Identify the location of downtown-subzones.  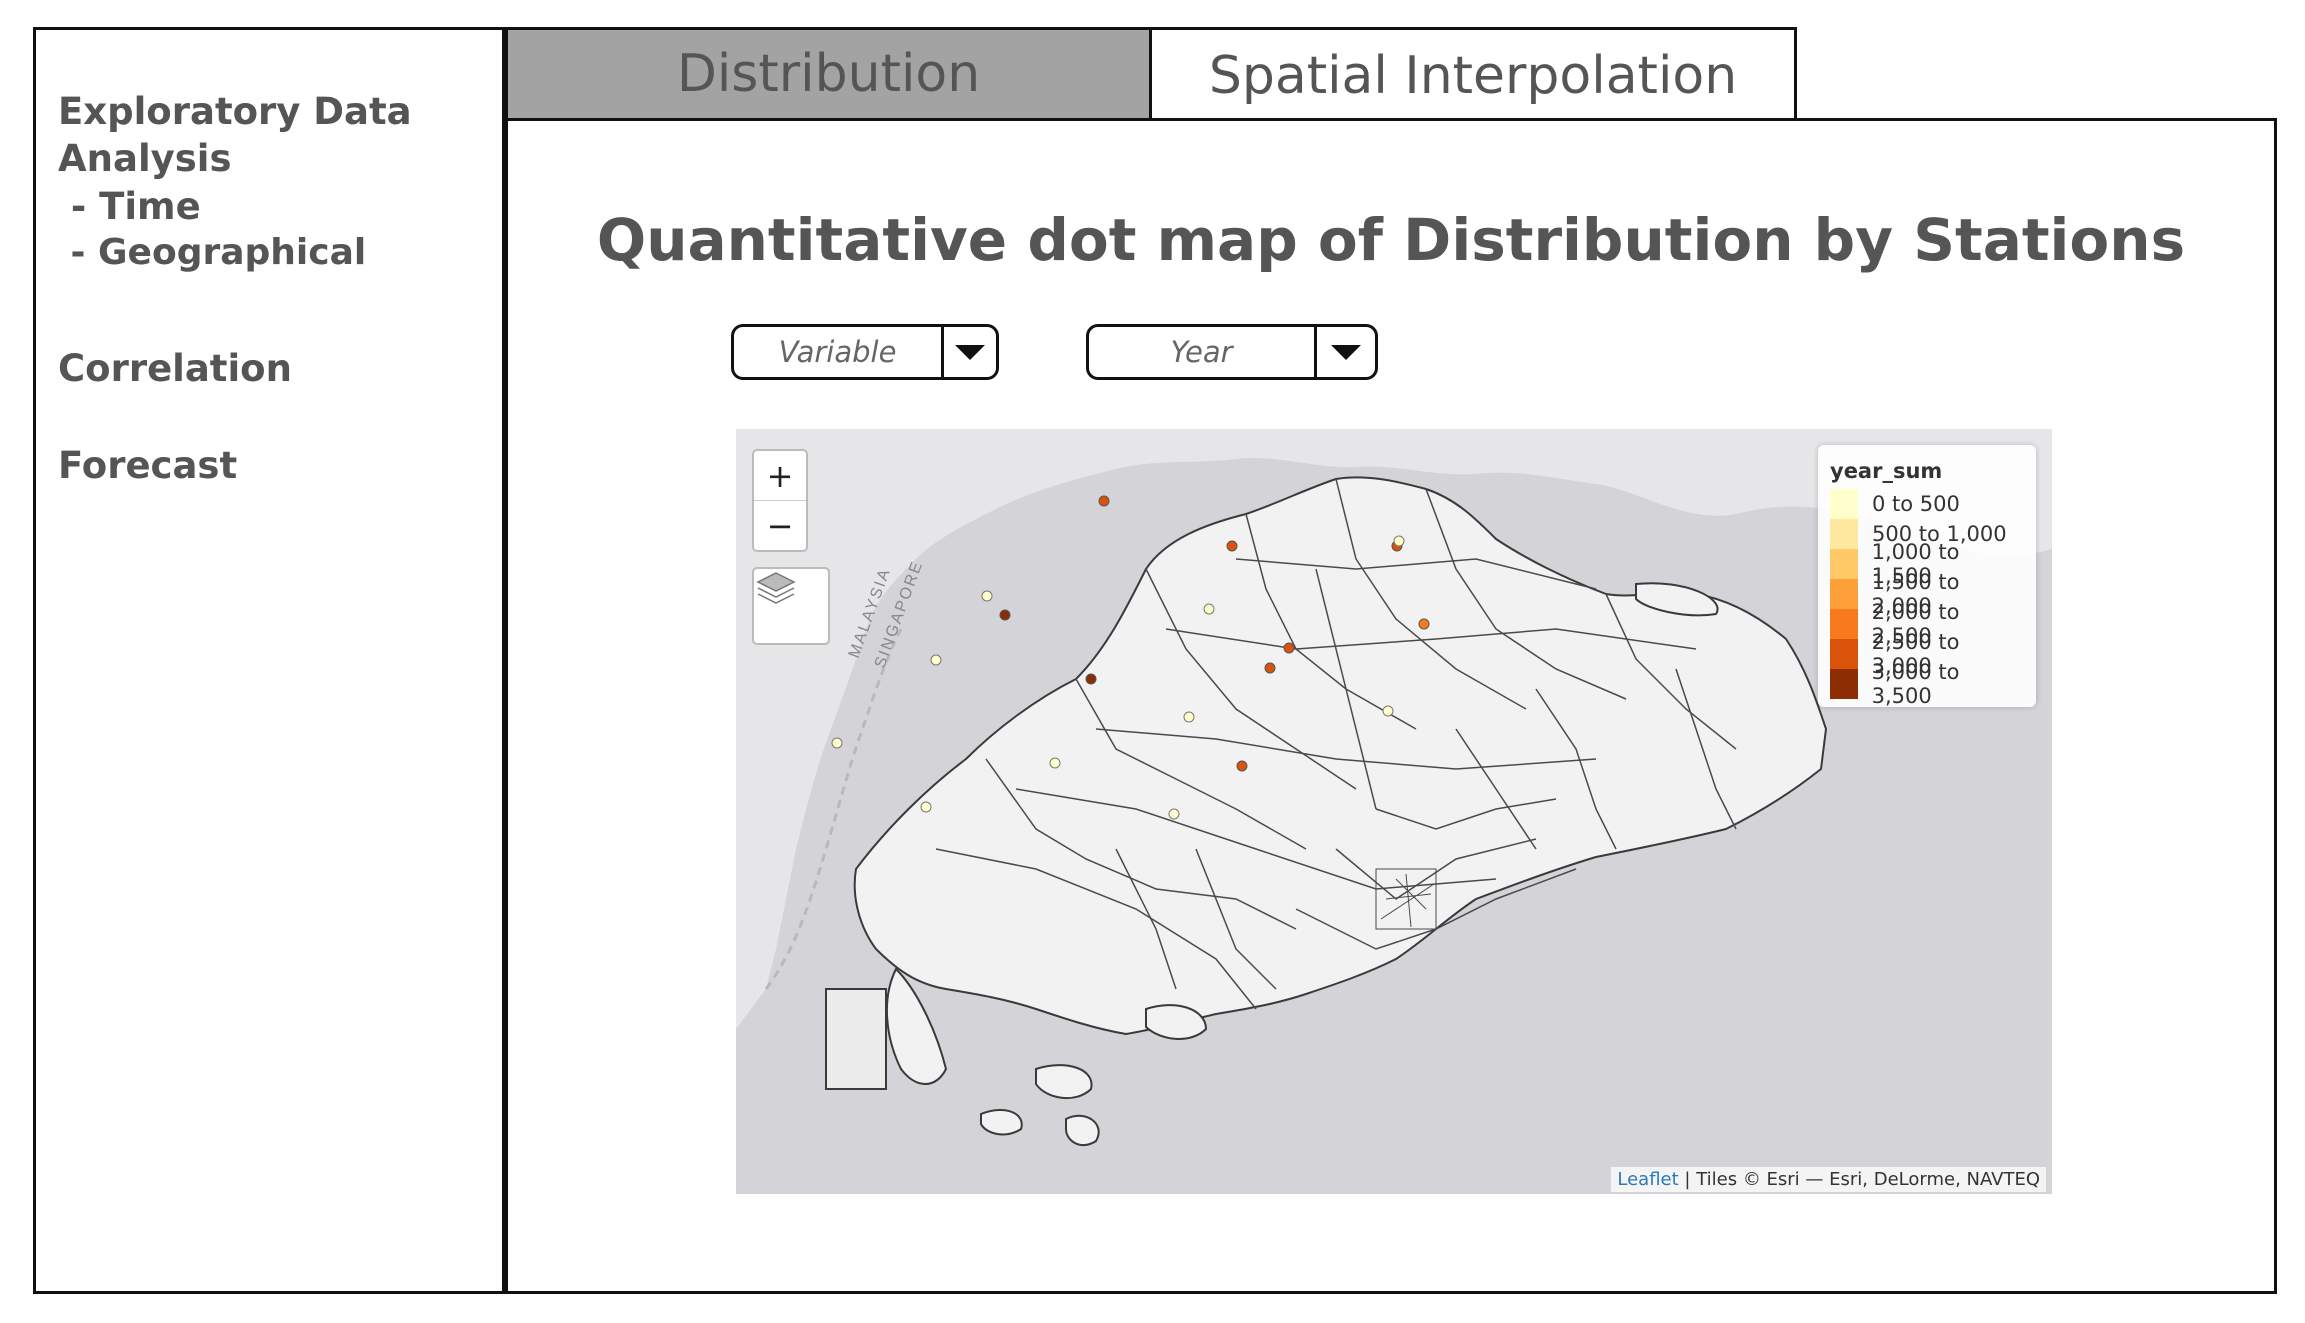
(1406, 899).